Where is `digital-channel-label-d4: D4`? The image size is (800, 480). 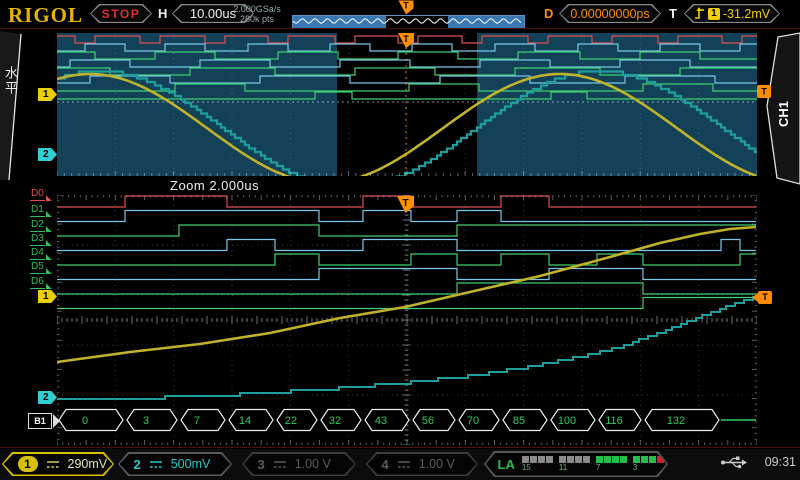 digital-channel-label-d4: D4 is located at coordinates (41, 254).